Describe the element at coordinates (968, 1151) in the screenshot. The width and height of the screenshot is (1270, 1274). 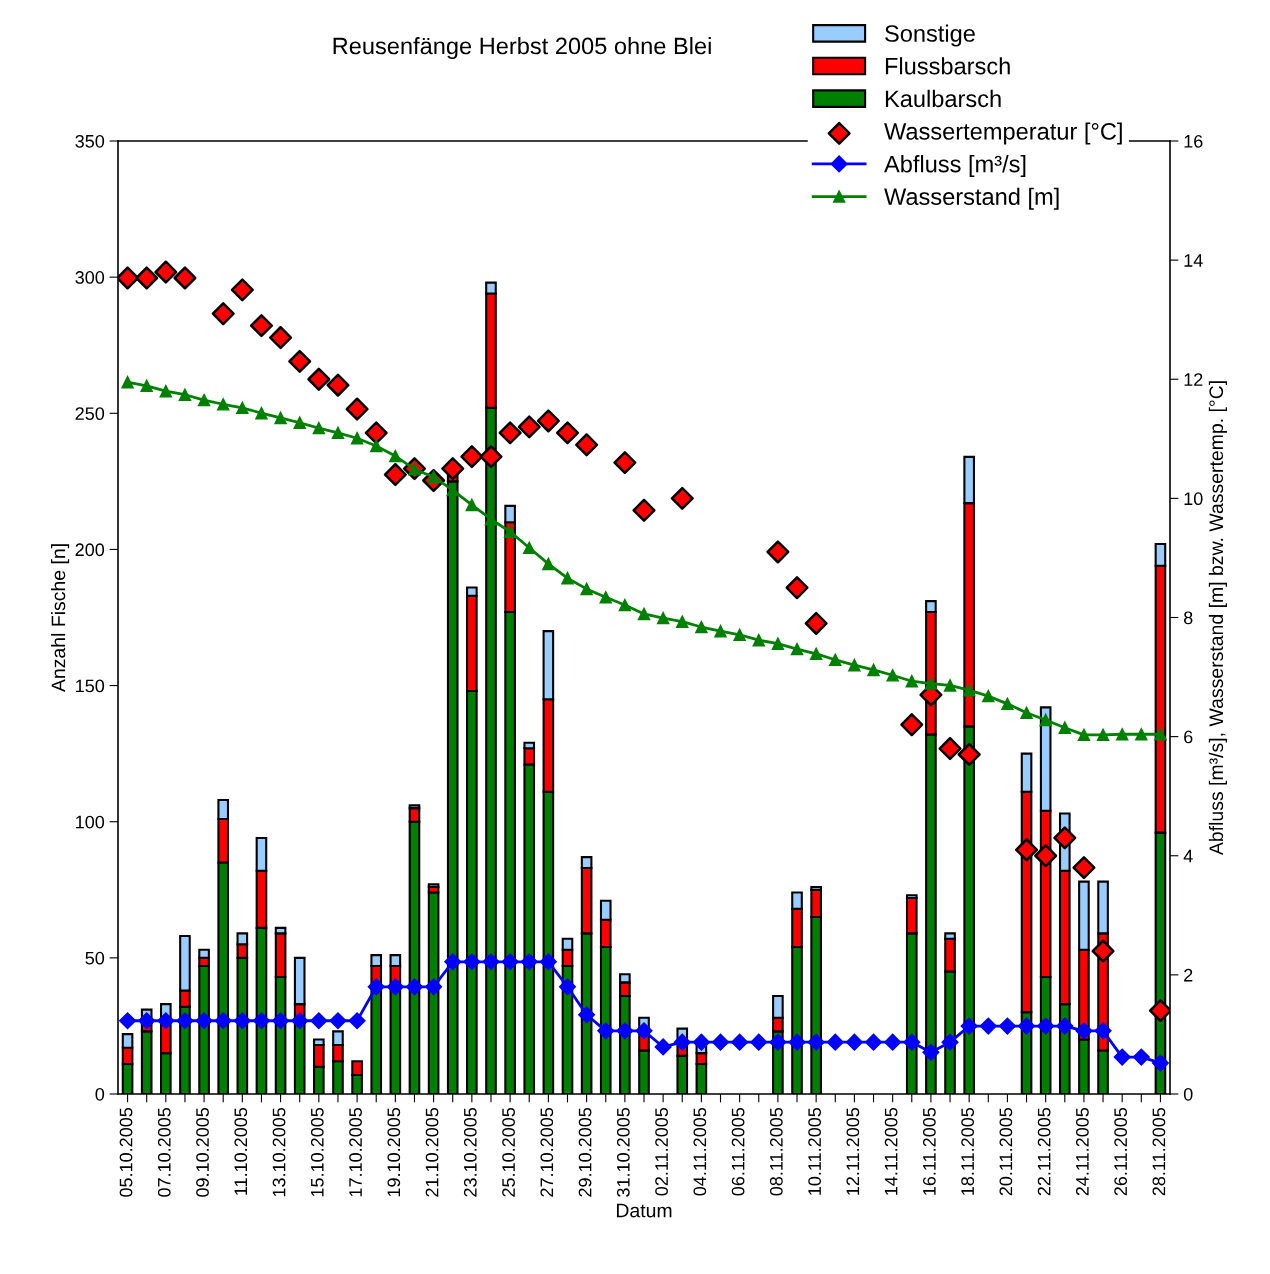
I see `x-tick-label: 18.11.2005` at that location.